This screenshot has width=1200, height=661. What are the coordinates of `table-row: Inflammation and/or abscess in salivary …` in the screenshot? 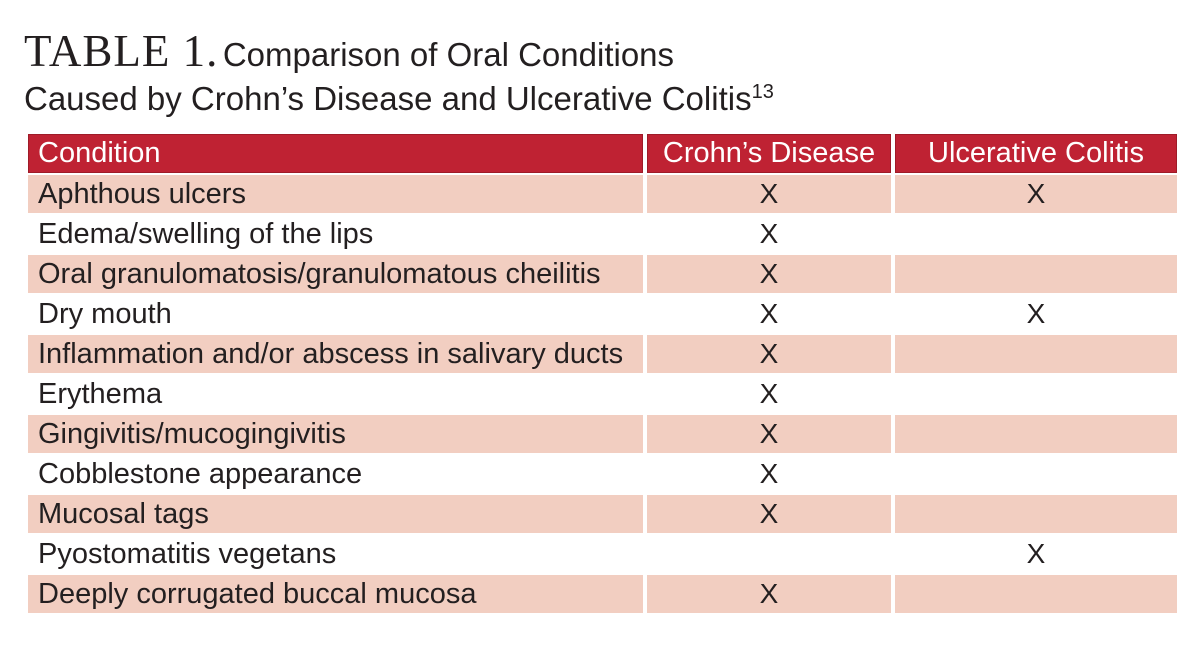 It's located at (602, 354).